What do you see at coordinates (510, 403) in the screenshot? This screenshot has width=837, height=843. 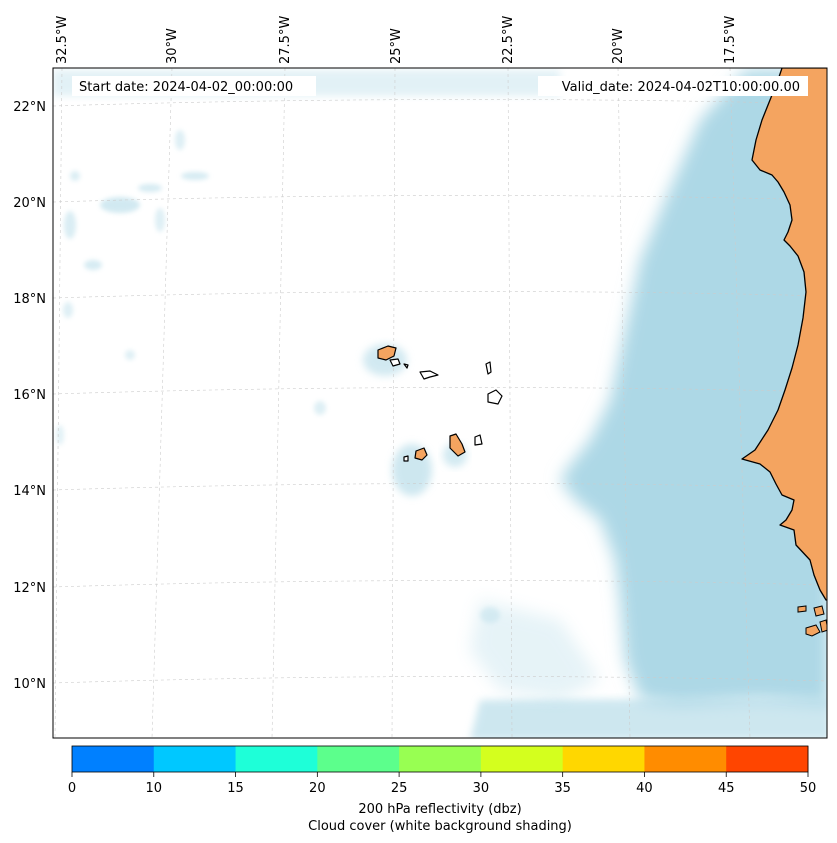 I see `meridian-22-5w` at bounding box center [510, 403].